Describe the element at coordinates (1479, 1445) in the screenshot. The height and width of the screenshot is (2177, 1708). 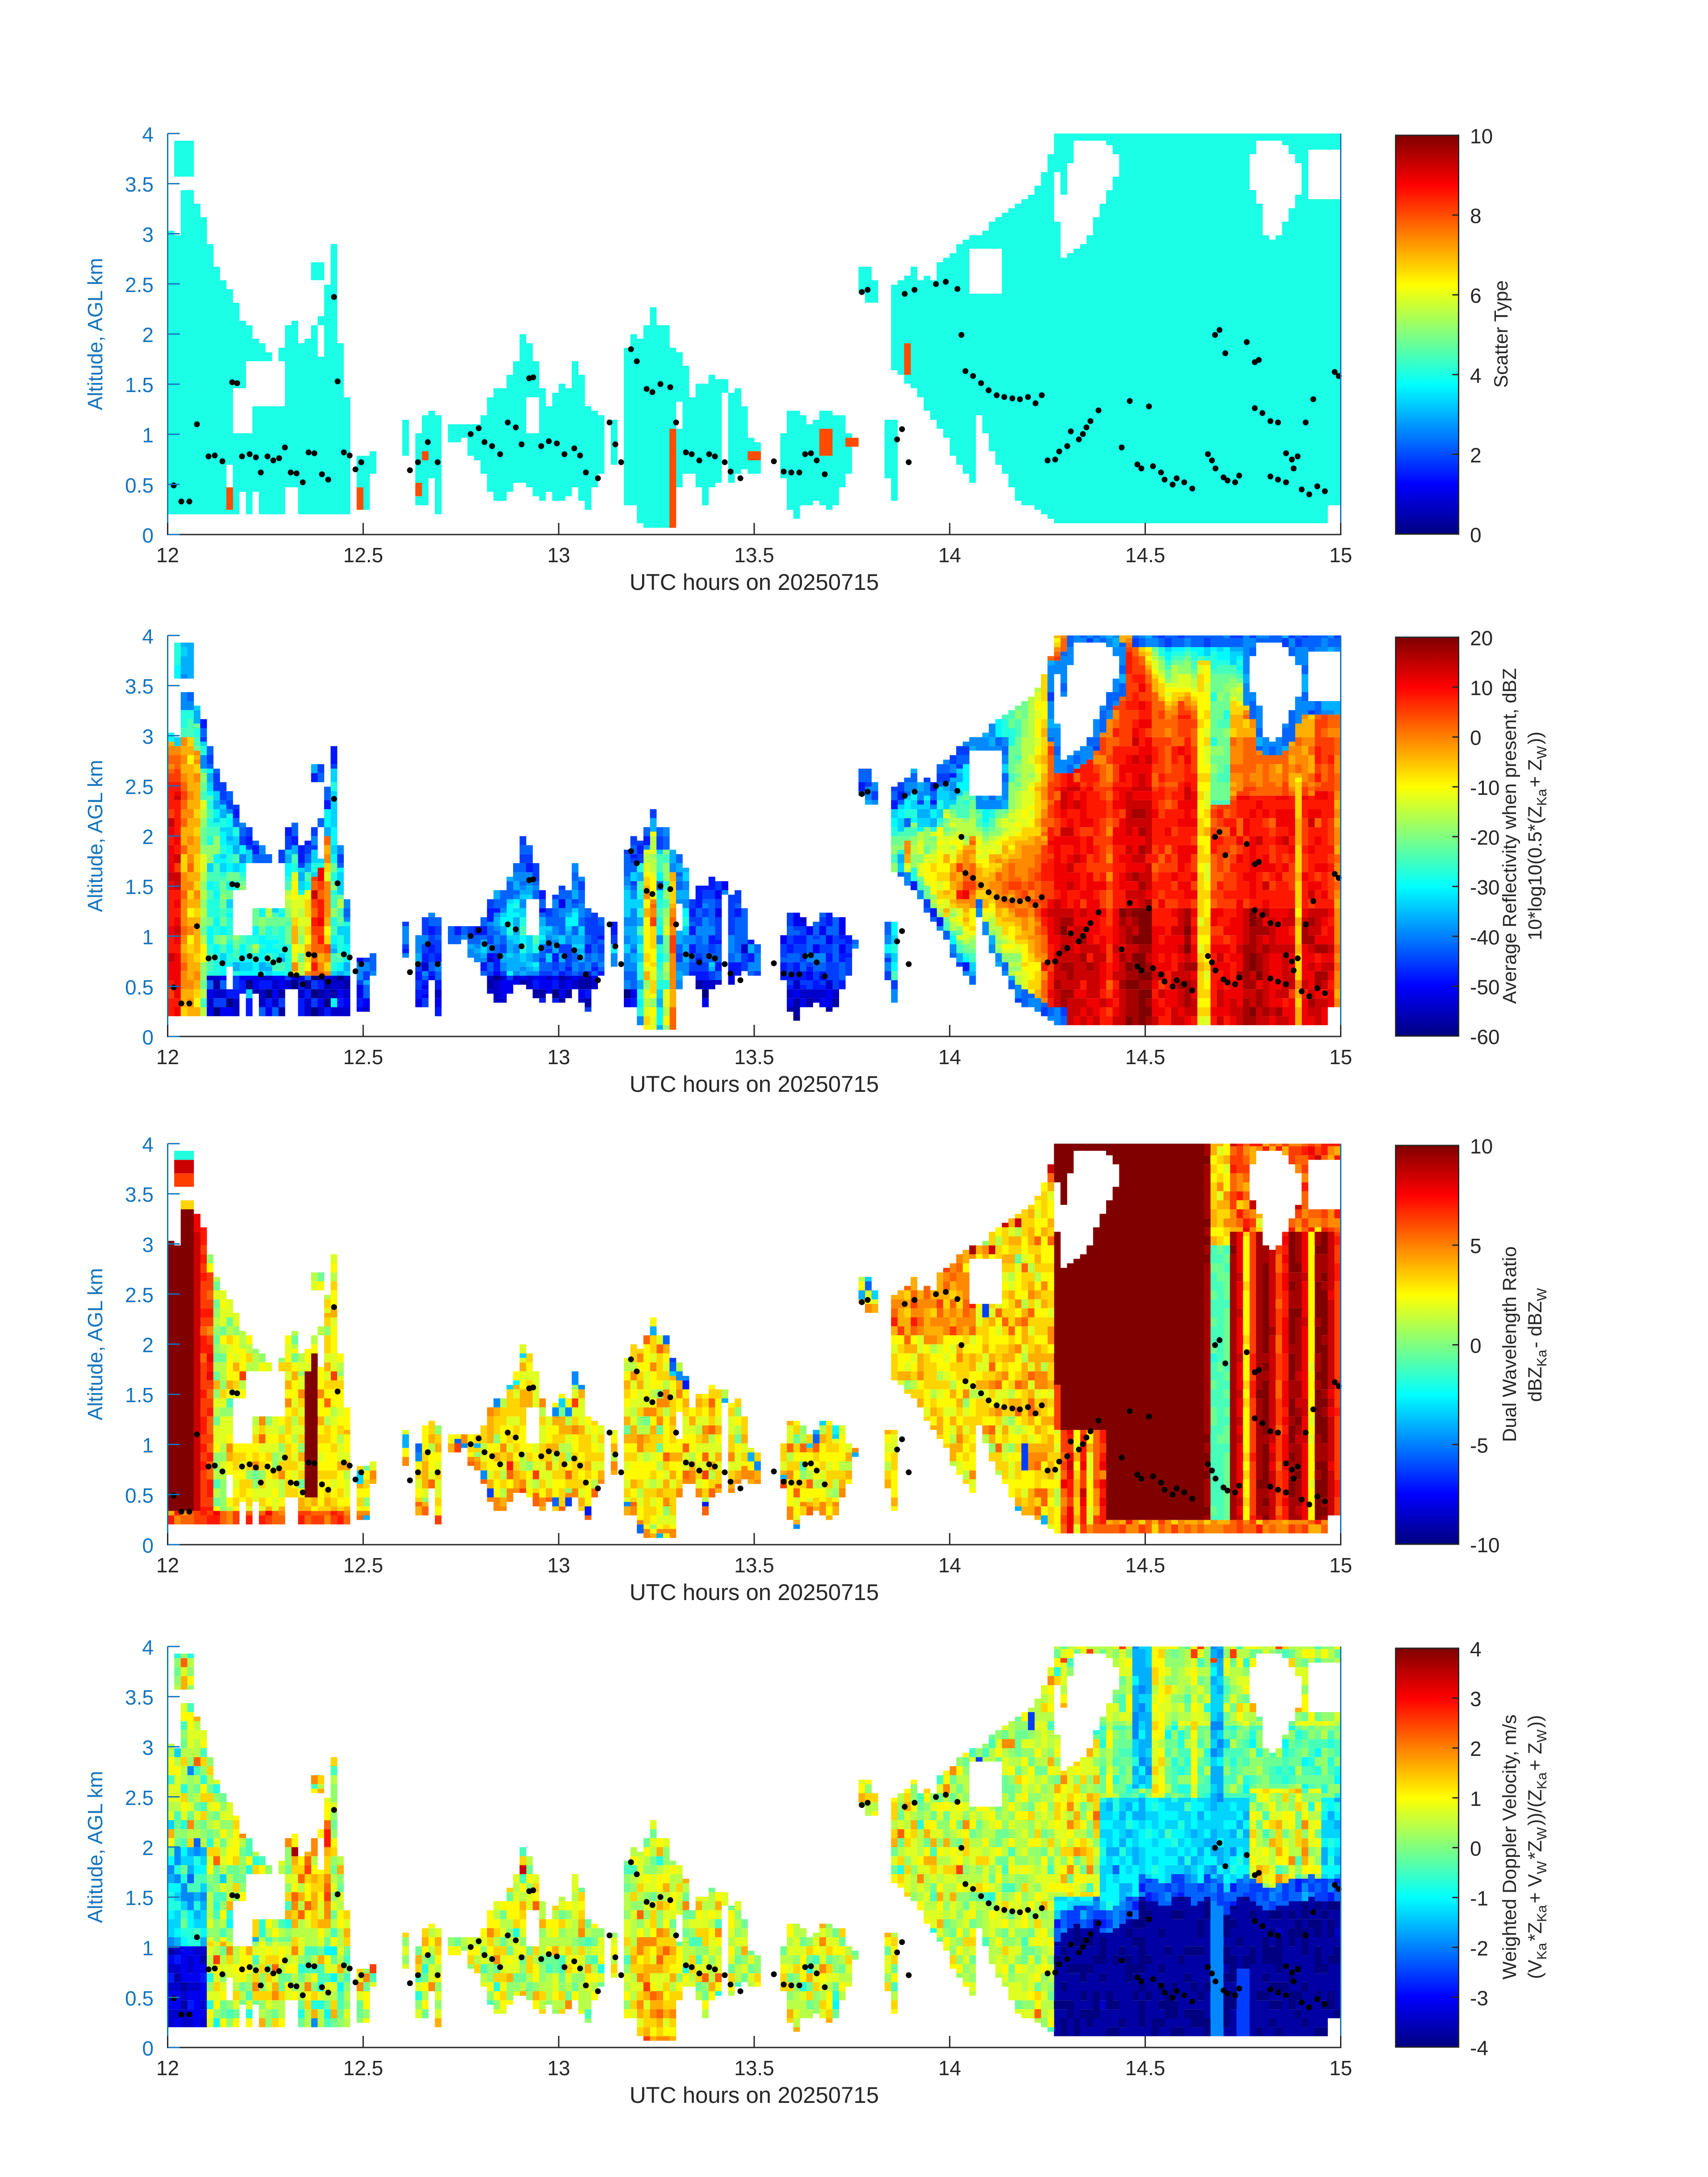
I see `svg-text: -5` at that location.